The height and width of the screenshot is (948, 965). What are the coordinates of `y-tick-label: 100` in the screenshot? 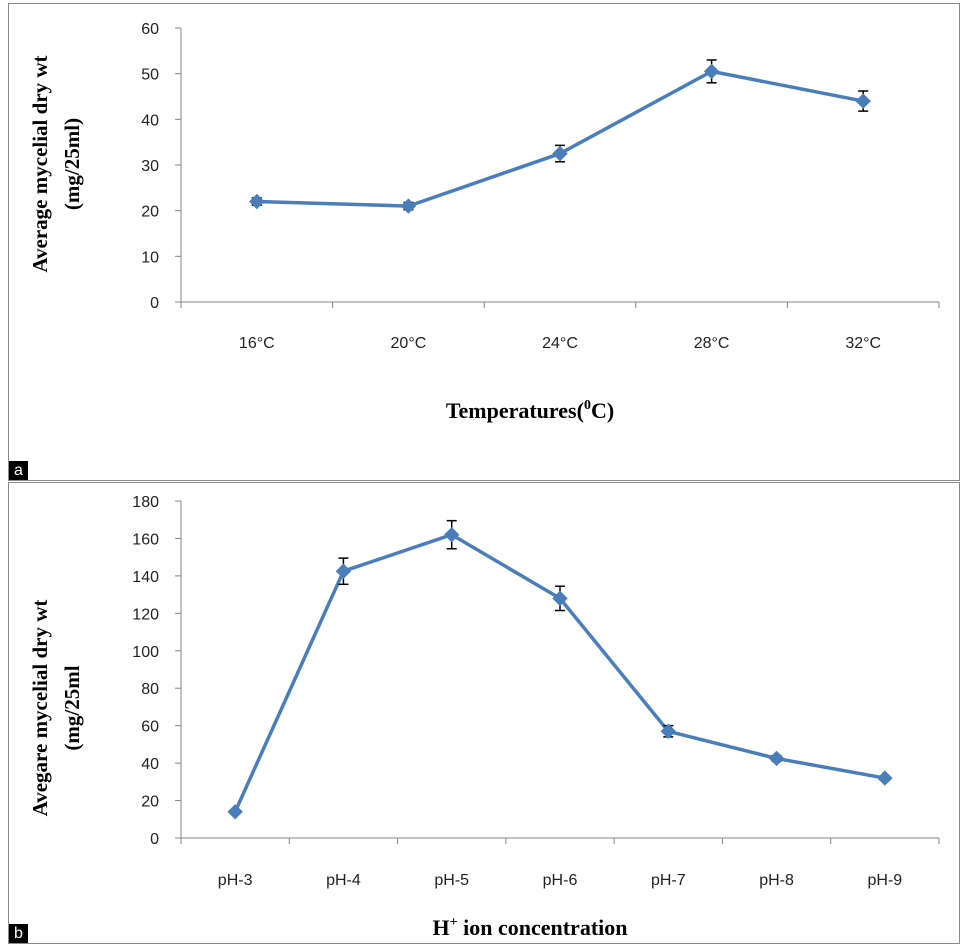 It's located at (145, 652).